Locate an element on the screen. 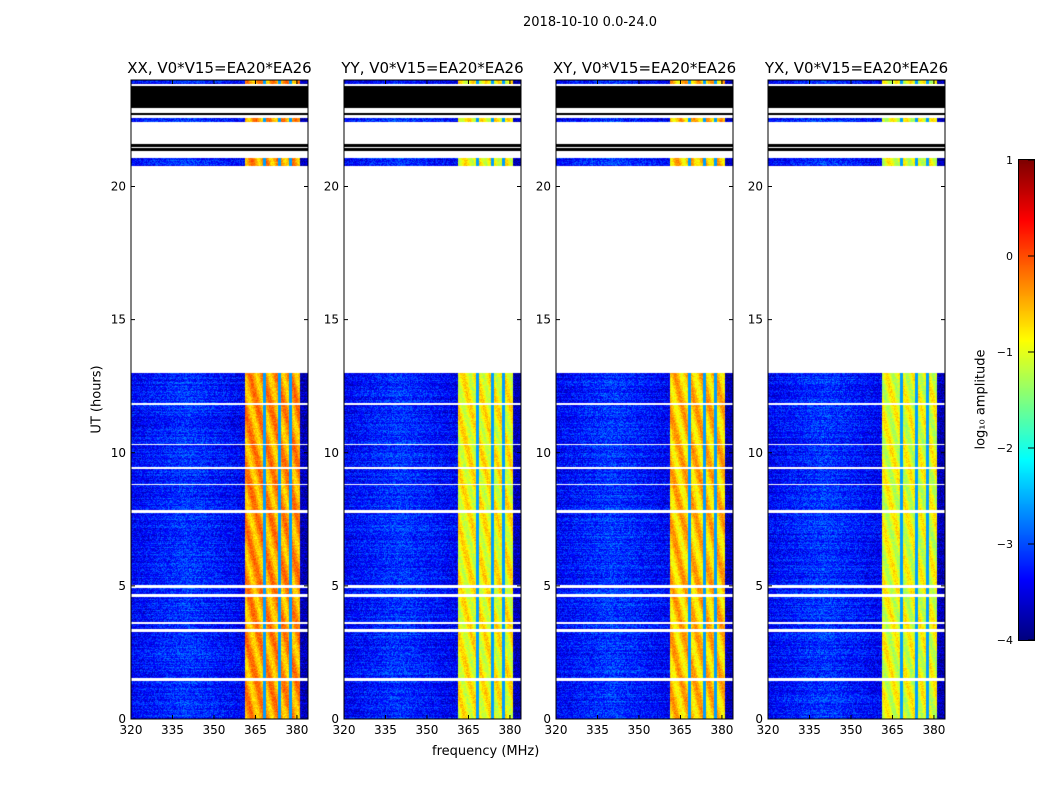 The height and width of the screenshot is (800, 1050). panel-title-1: YY, V0*V15=EA20*EA26 is located at coordinates (431, 68).